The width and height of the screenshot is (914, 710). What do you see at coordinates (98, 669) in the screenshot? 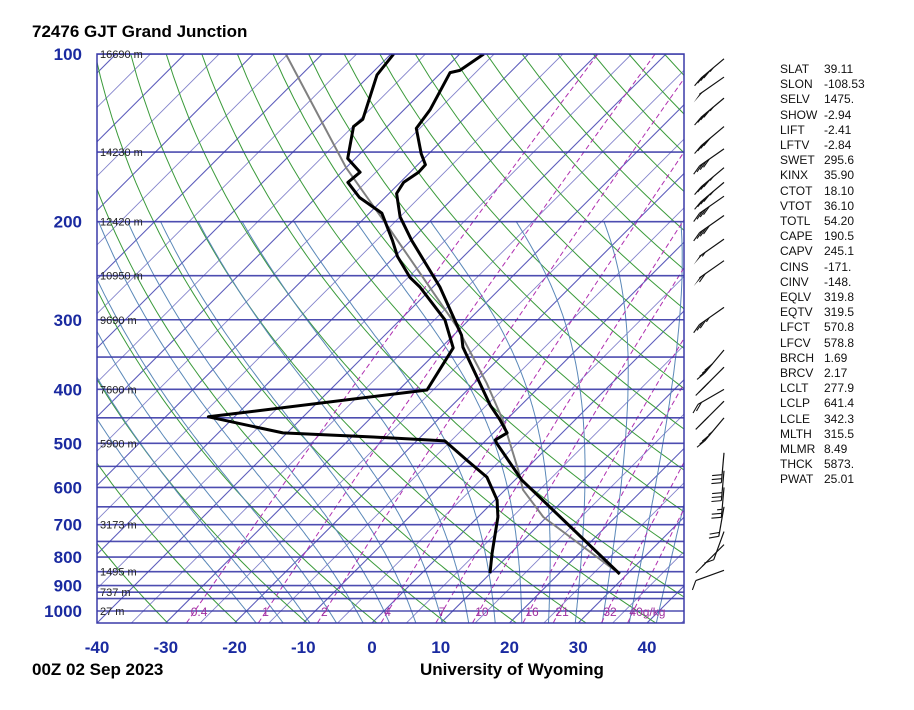
I see `observation-time: 00Z 02 Sep 2023` at bounding box center [98, 669].